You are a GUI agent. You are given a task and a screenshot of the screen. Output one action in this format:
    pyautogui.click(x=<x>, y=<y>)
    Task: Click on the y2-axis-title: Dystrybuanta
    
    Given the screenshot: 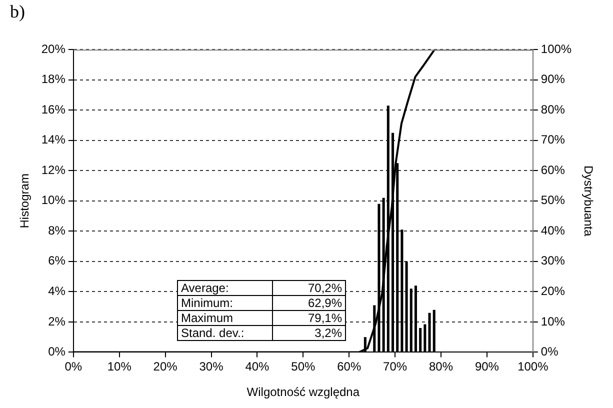 What is the action you would take?
    pyautogui.click(x=588, y=201)
    